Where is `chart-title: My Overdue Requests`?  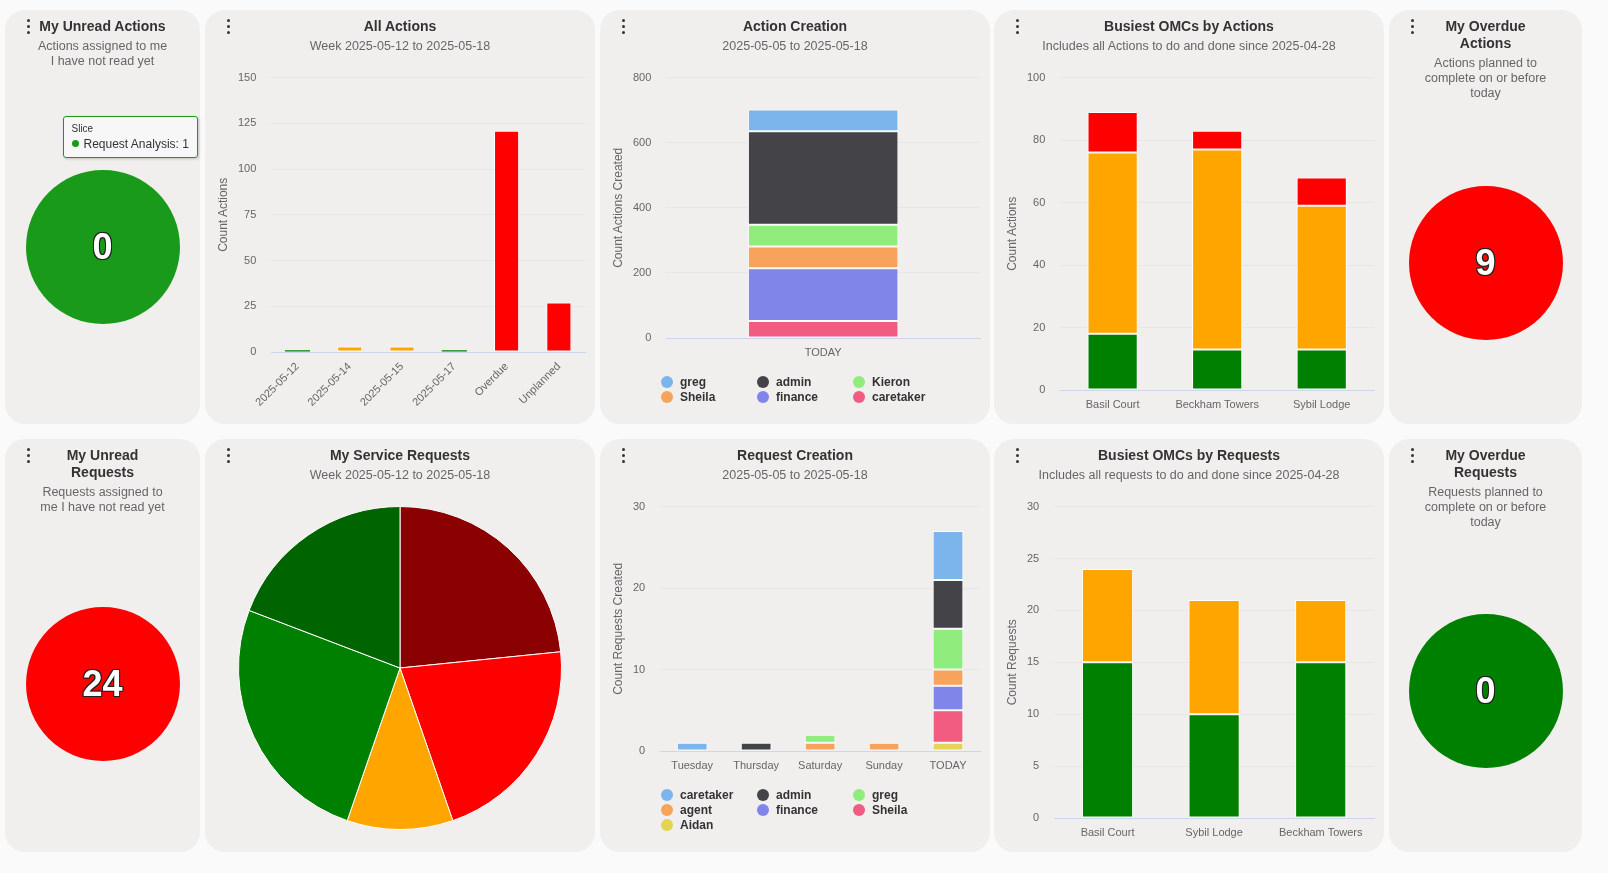
chart-title: My Overdue Requests is located at coordinates (1485, 463).